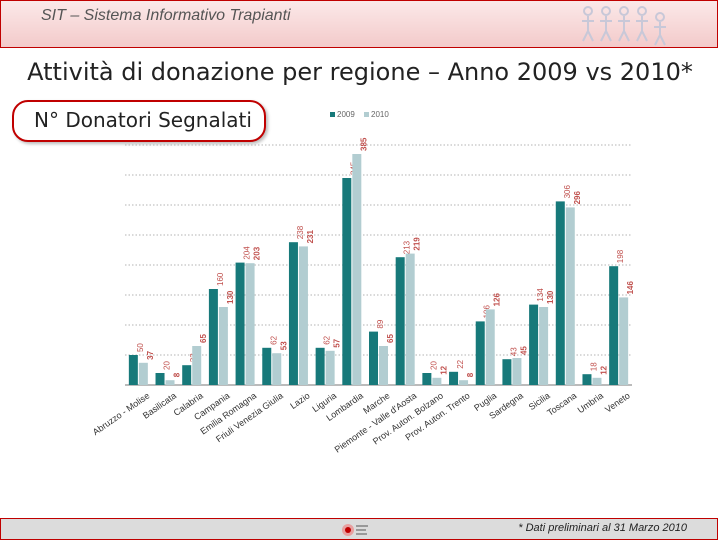 The image size is (720, 540). What do you see at coordinates (310, 237) in the screenshot?
I see `data-label: 231` at bounding box center [310, 237].